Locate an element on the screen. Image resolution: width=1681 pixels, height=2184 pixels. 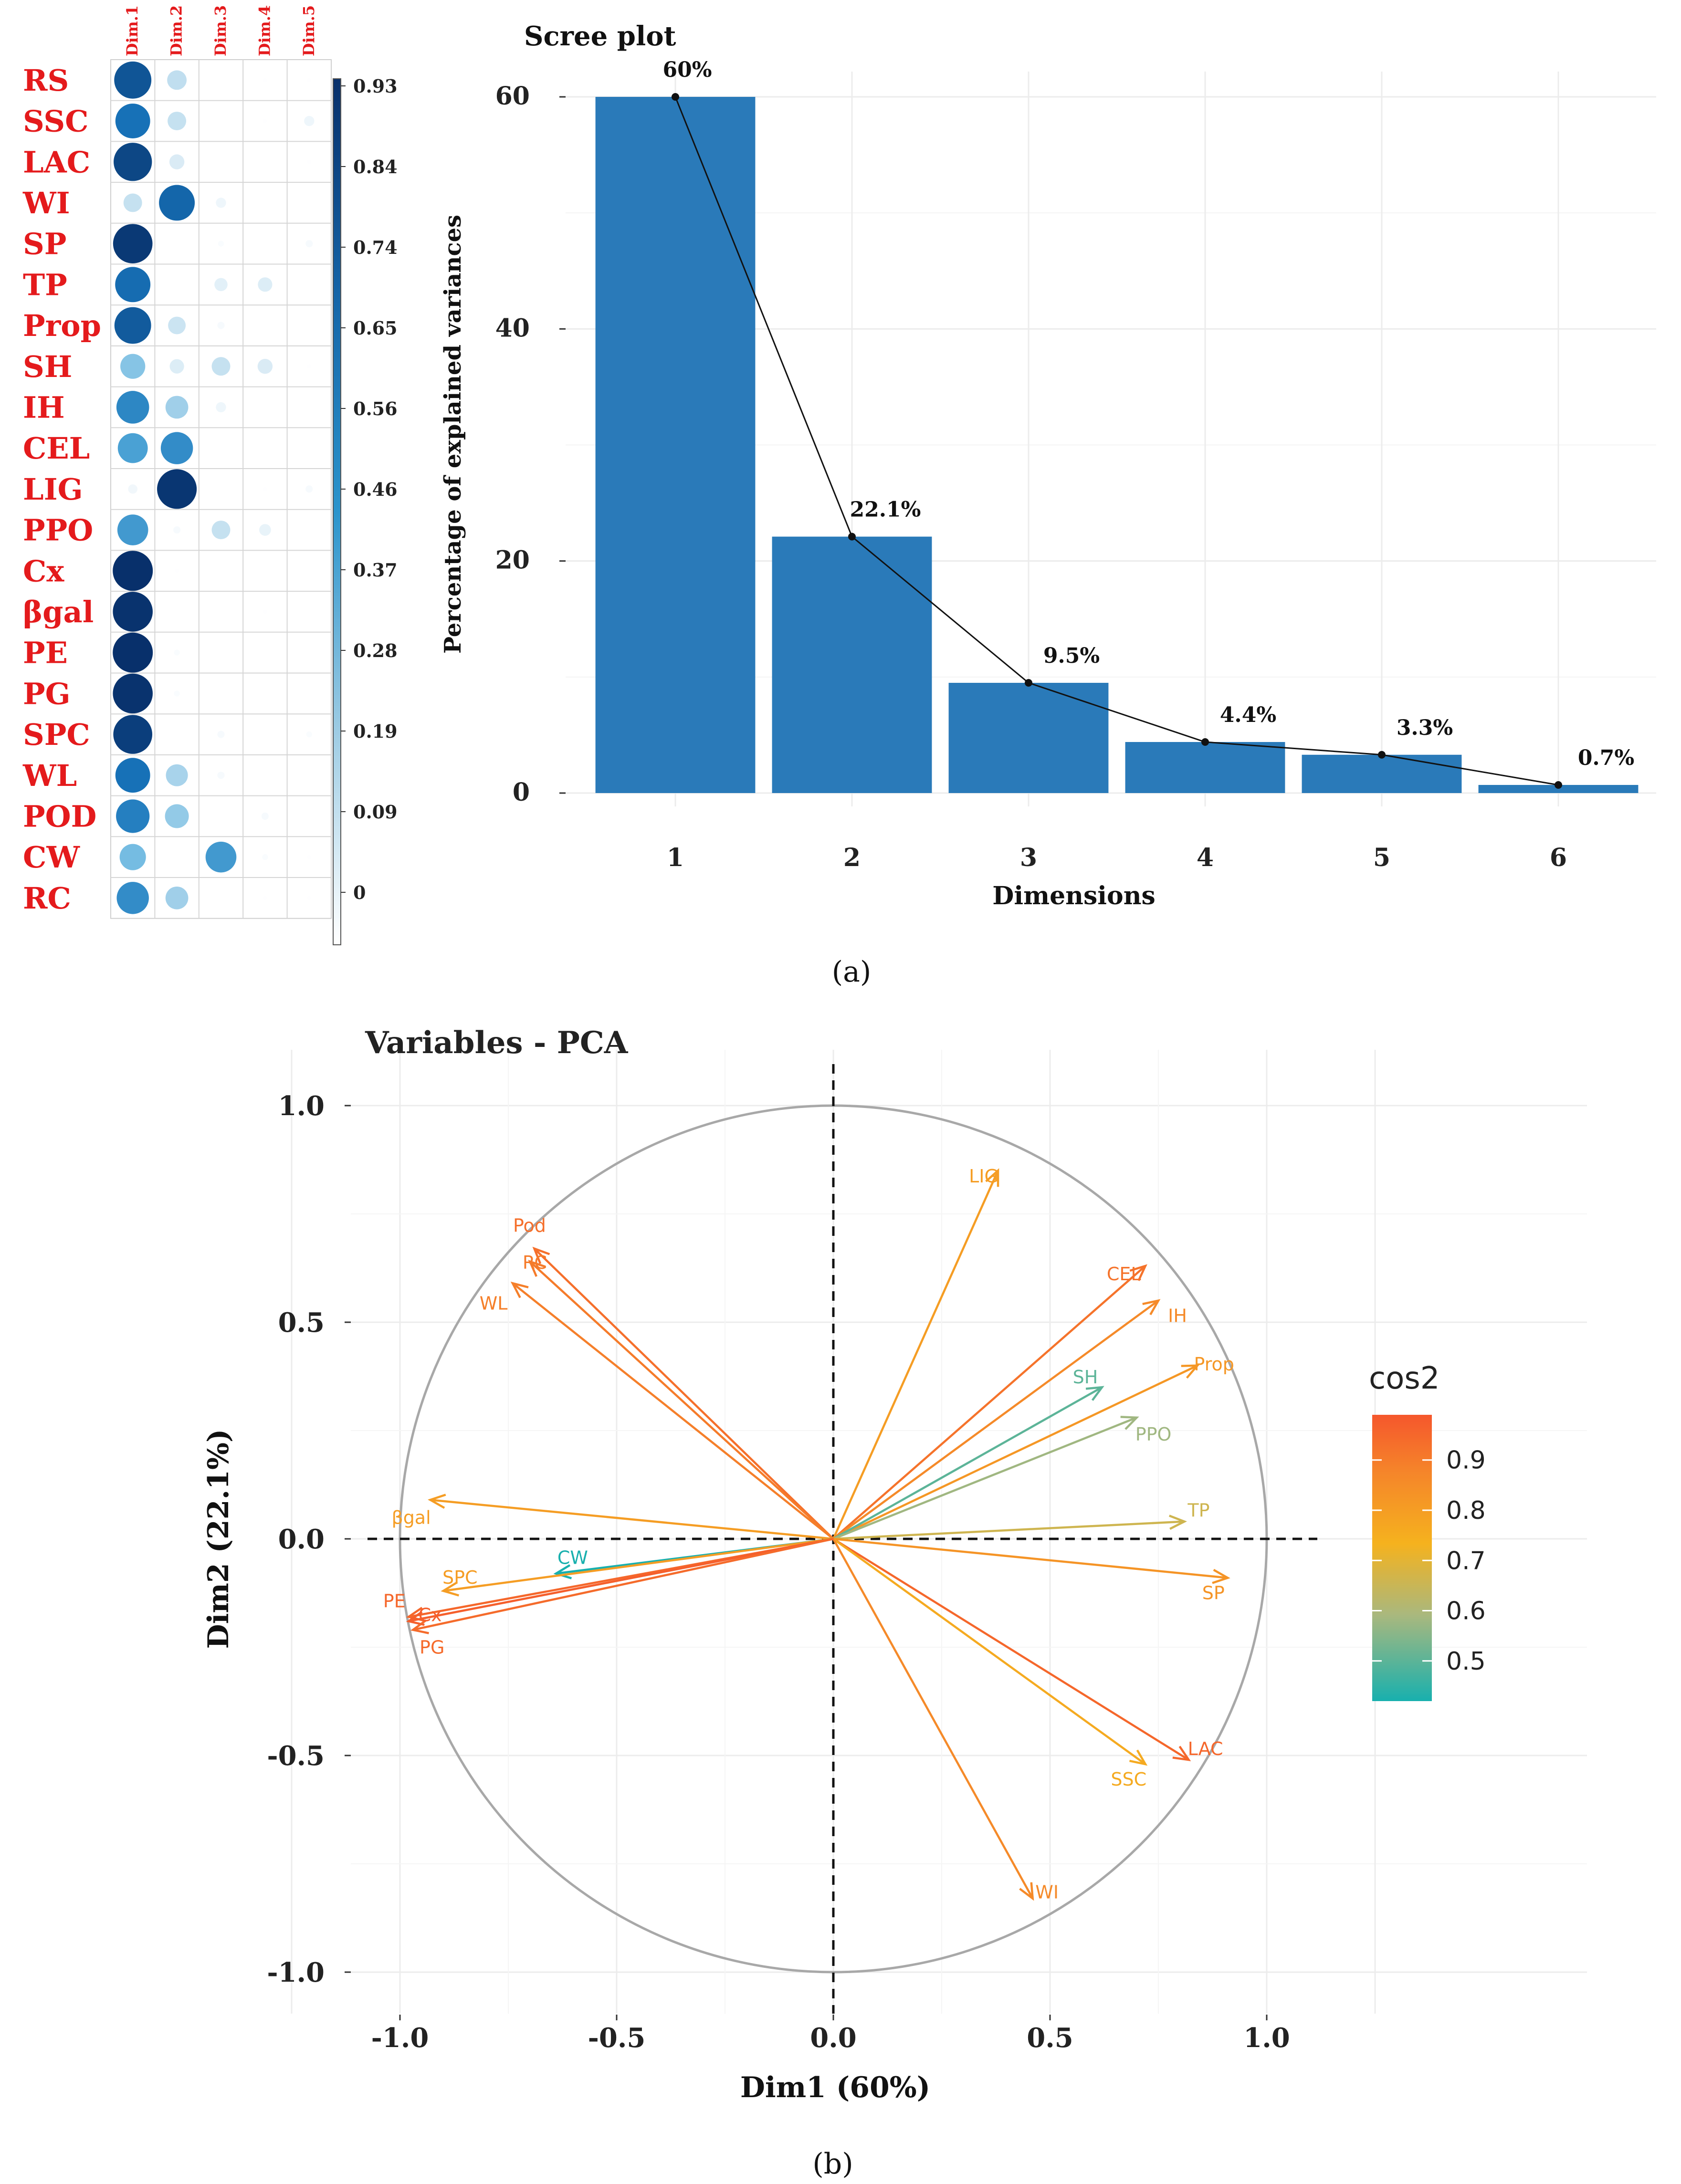
pca-variable-label: SPC is located at coordinates (460, 1578).